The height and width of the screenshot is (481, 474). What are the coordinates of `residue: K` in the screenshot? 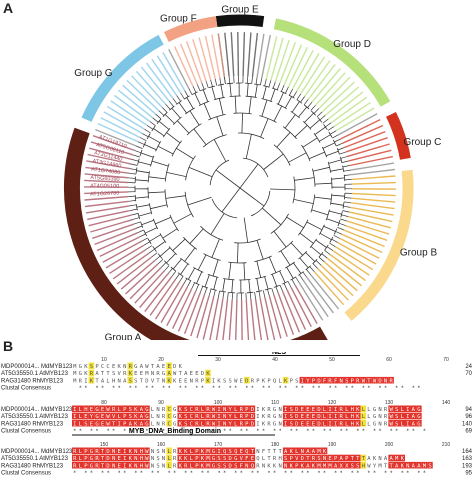 It's located at (203, 452).